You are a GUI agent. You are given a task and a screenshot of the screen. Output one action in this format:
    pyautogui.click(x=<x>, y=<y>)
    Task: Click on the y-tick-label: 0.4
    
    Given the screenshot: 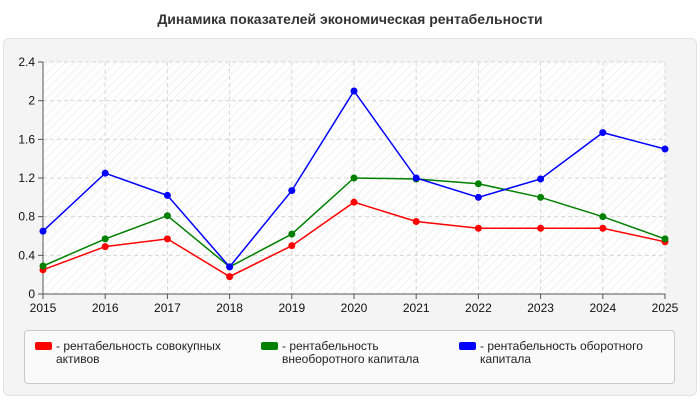 What is the action you would take?
    pyautogui.click(x=26, y=255)
    